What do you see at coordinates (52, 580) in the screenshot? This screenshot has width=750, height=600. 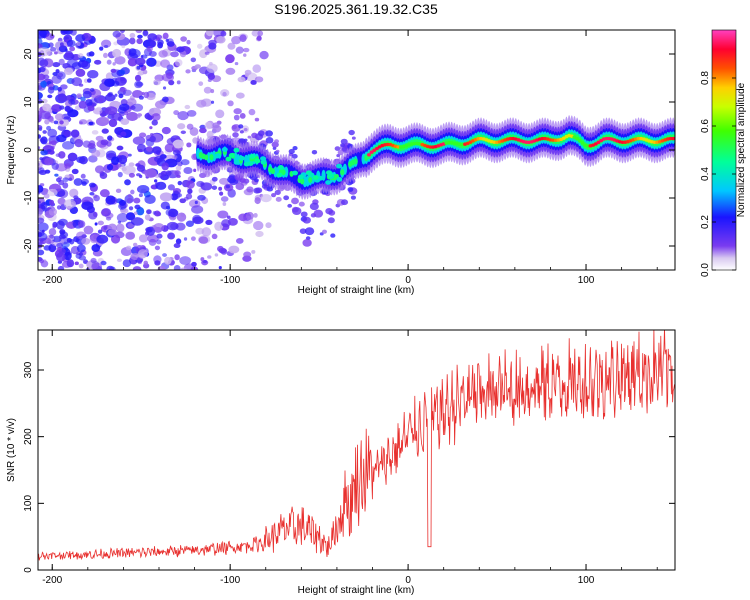 I see `snr-xtick-label: -200` at bounding box center [52, 580].